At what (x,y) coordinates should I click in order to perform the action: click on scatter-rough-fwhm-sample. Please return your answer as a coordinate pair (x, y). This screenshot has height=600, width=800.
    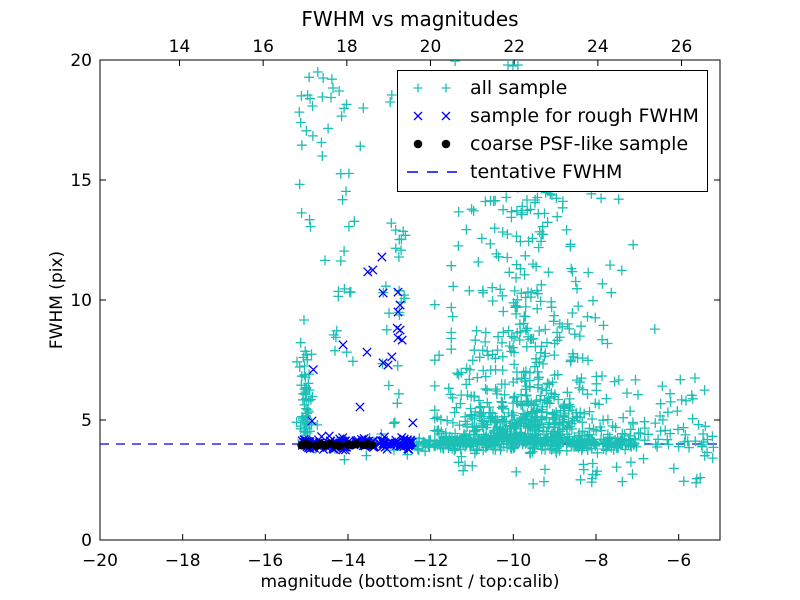
    Looking at the image, I should click on (357, 353).